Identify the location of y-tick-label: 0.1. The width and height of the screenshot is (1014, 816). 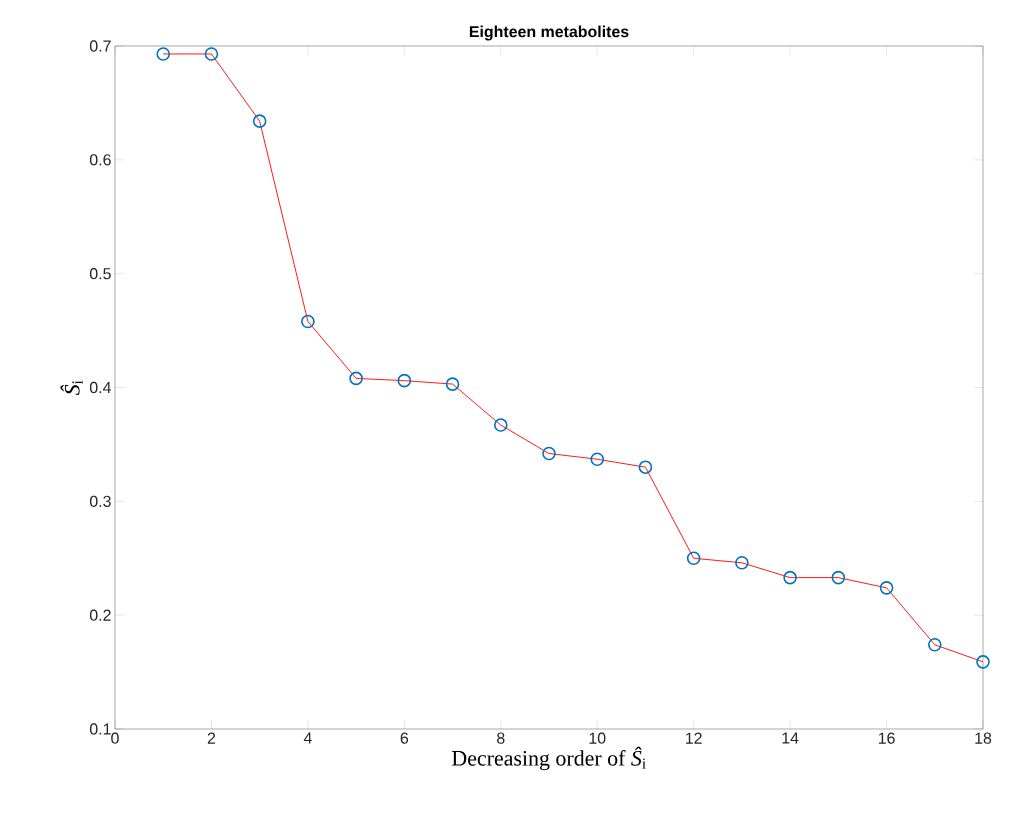
(100, 729).